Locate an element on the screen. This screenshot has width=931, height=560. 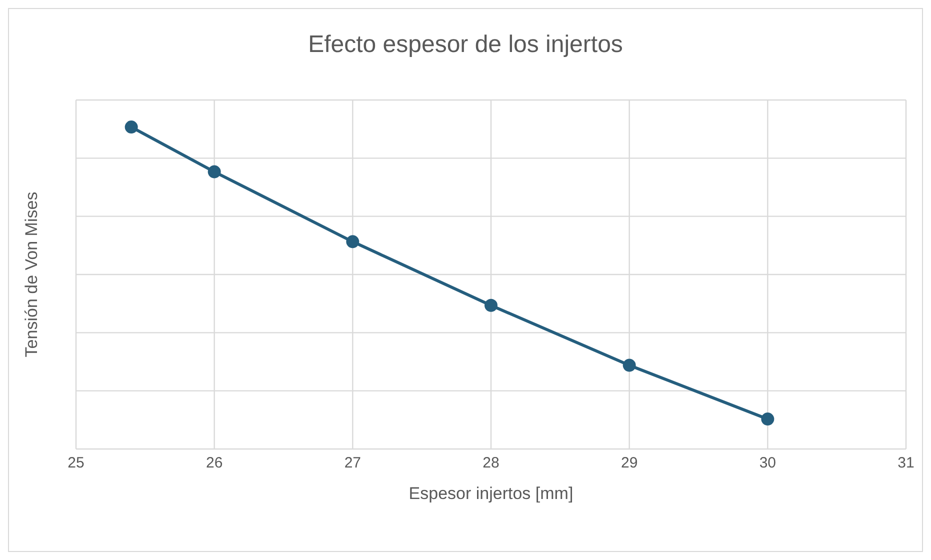
x-tick-label: 28 is located at coordinates (491, 463).